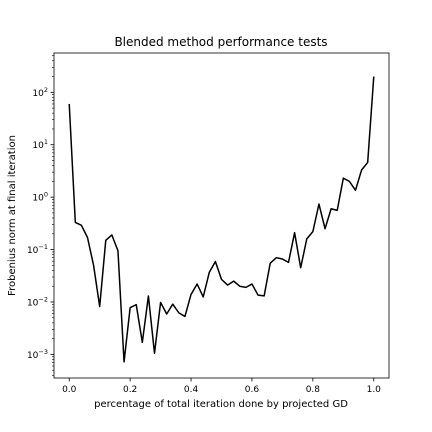 This screenshot has width=432, height=432. What do you see at coordinates (374, 390) in the screenshot?
I see `x-tick-label: 1.0` at bounding box center [374, 390].